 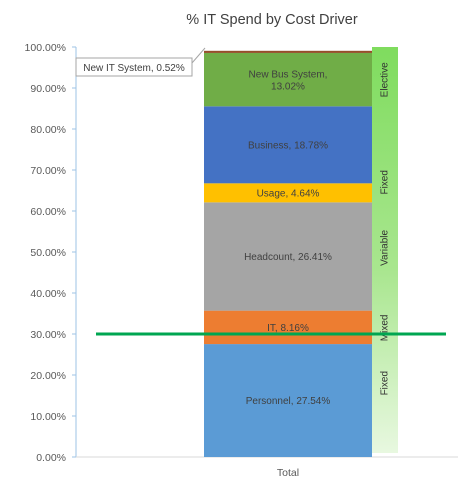 I want to click on callout-box, so click(x=134, y=67).